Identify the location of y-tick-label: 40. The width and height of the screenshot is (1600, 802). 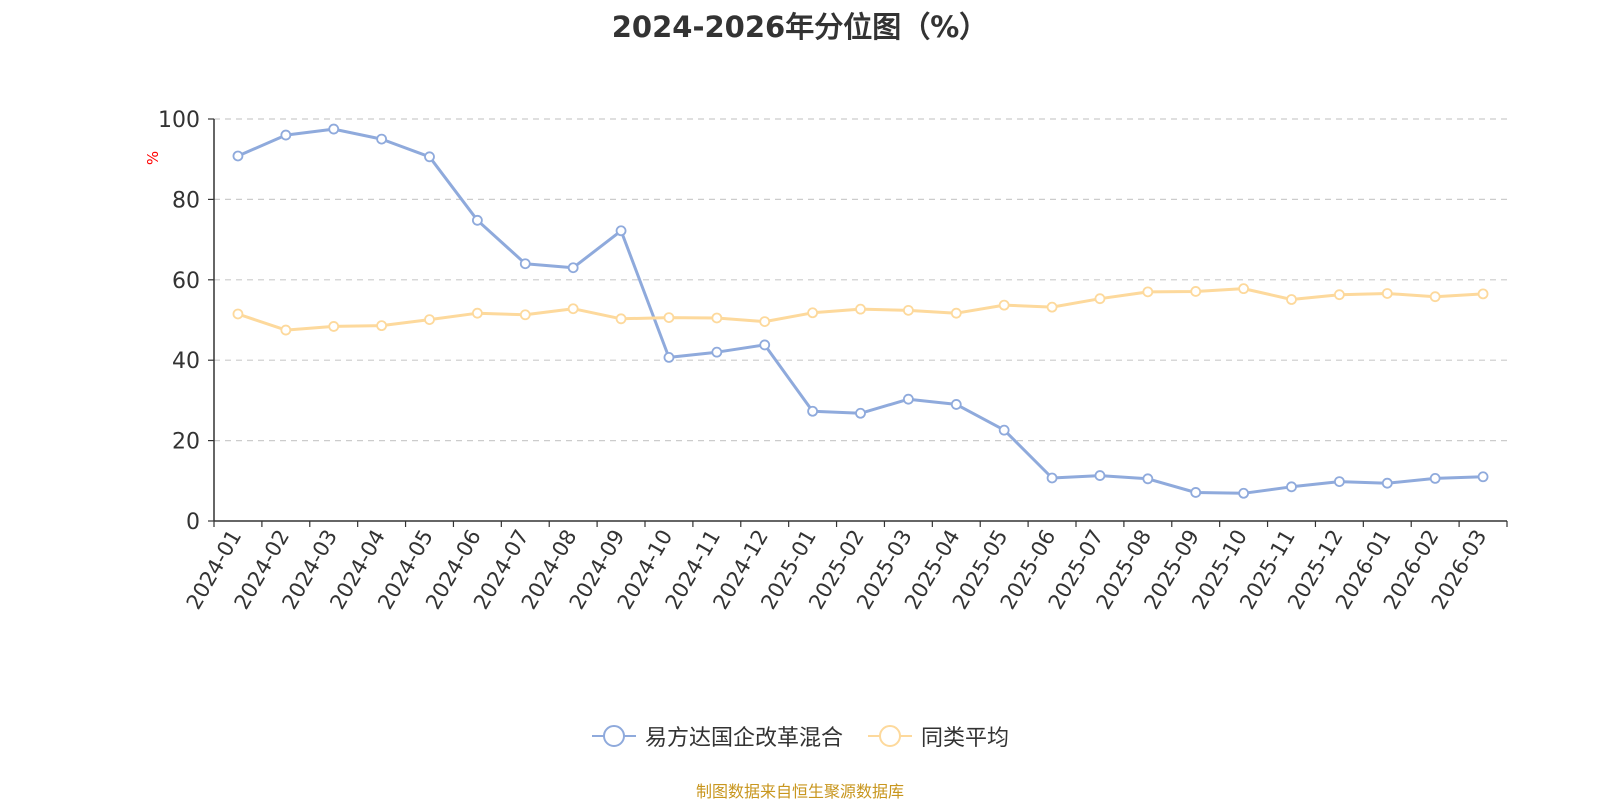
(186, 361).